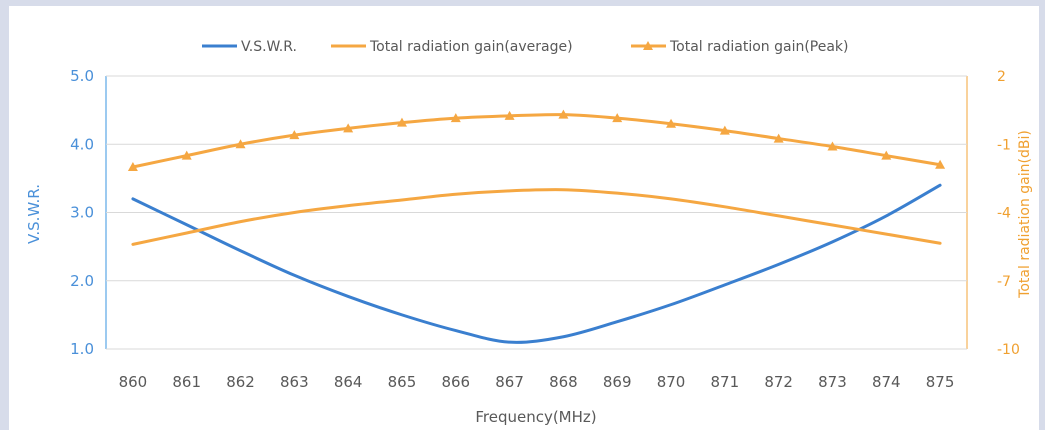  I want to click on y-axis-title: V.S.W.R., so click(34, 214).